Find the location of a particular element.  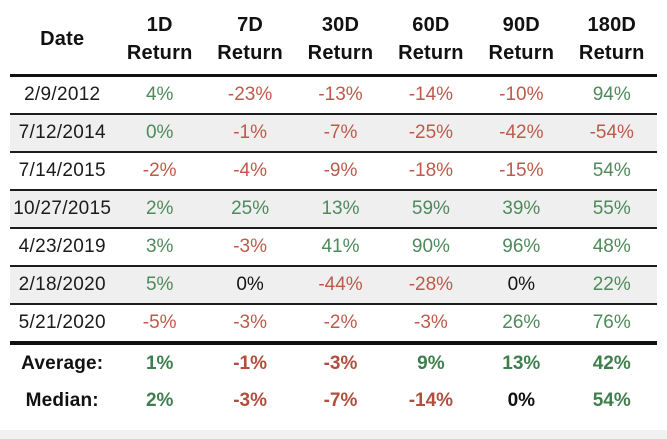

return-cell: -1% is located at coordinates (250, 133).